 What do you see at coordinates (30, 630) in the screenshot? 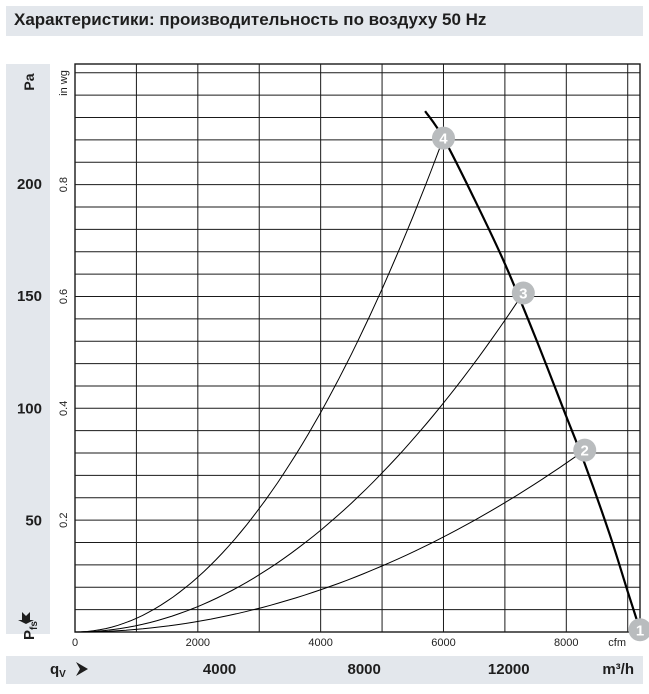
I see `y-axis-symbol: Pfs` at bounding box center [30, 630].